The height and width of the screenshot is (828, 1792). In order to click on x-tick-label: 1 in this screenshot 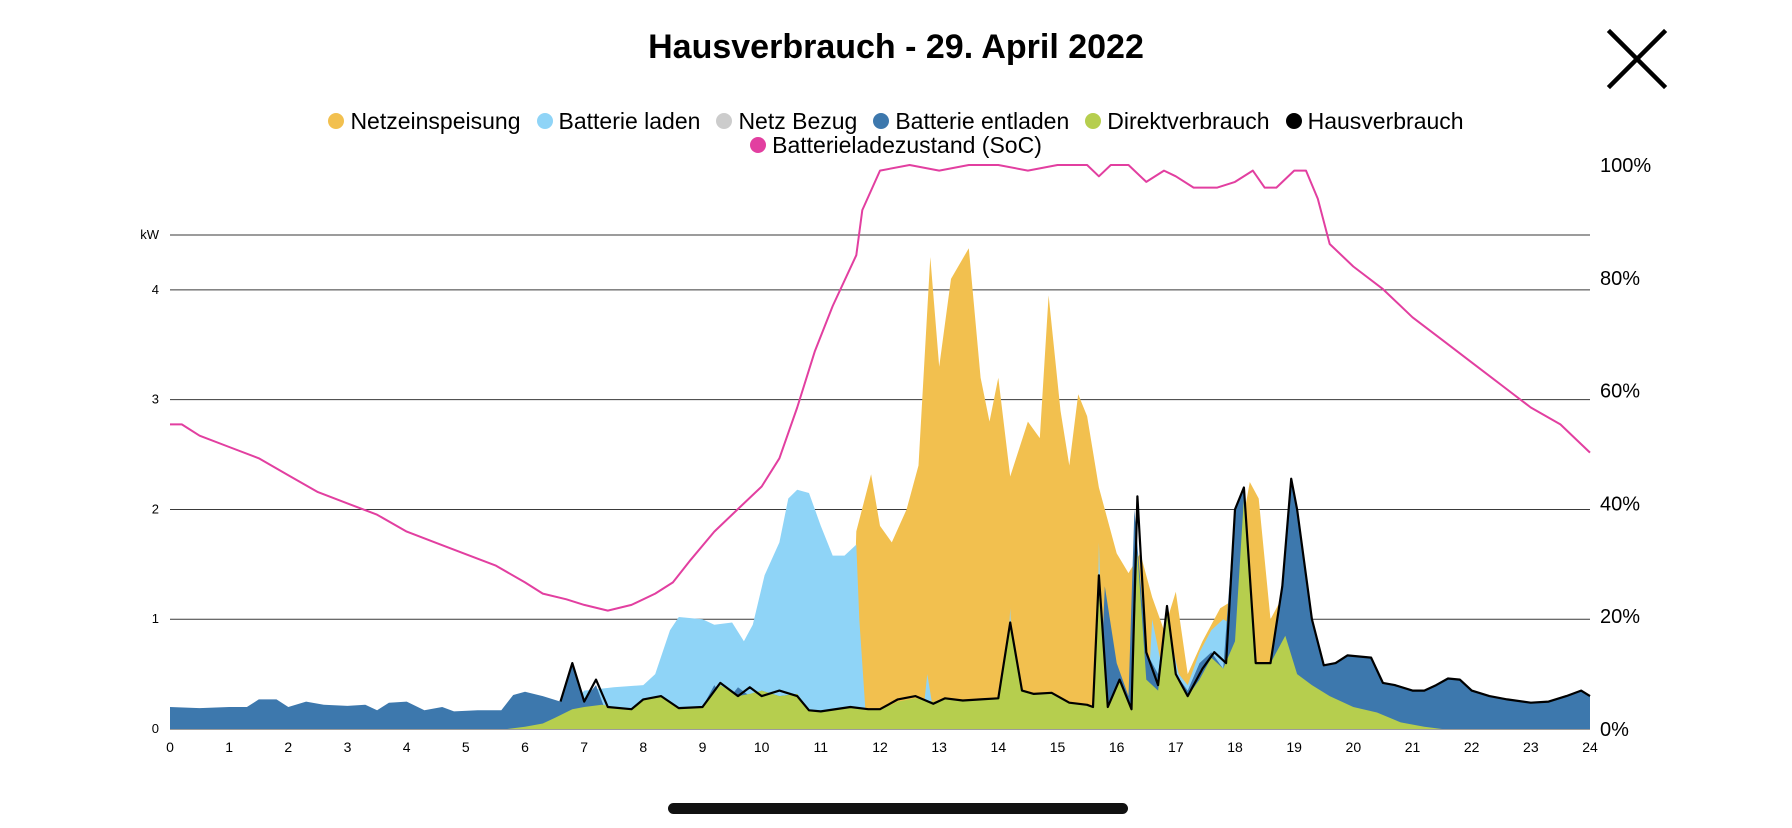, I will do `click(229, 747)`.